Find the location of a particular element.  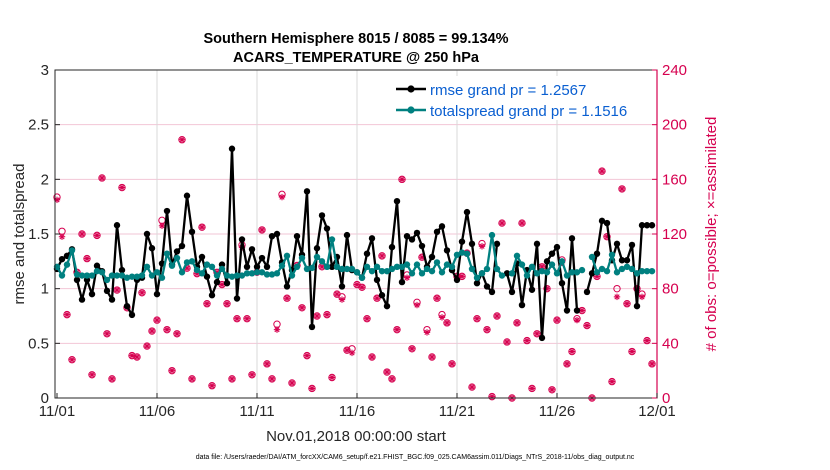

x-tick-label: 12/01 is located at coordinates (657, 411).